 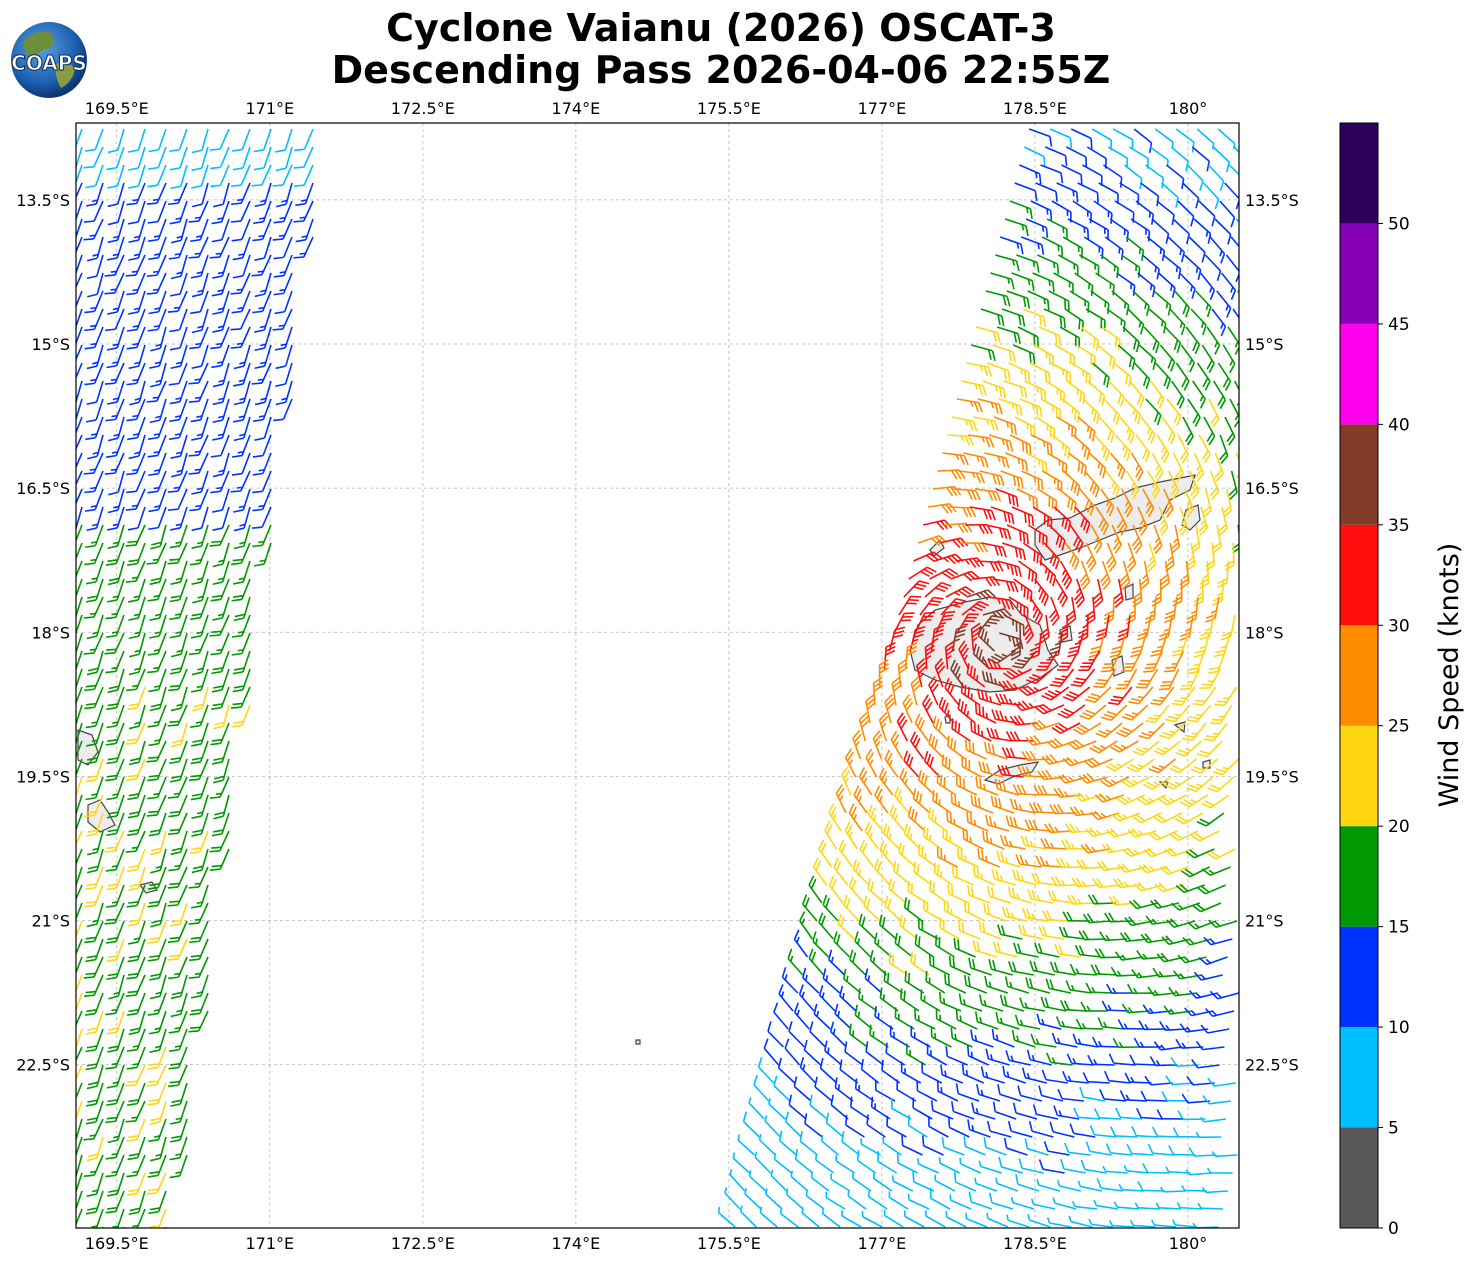 What do you see at coordinates (270, 1243) in the screenshot?
I see `lon-tick-label-bottom: 171°E` at bounding box center [270, 1243].